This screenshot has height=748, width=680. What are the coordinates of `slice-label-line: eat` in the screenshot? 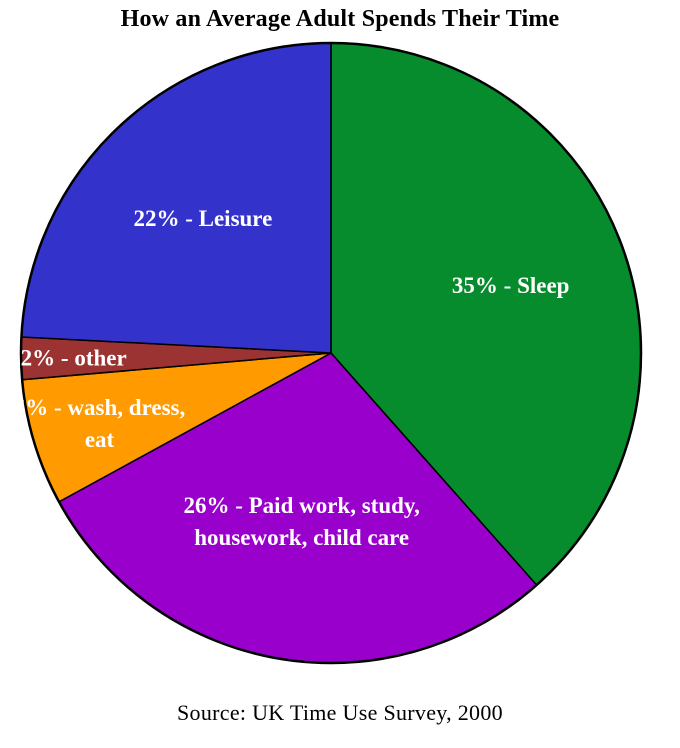 It's located at (100, 439).